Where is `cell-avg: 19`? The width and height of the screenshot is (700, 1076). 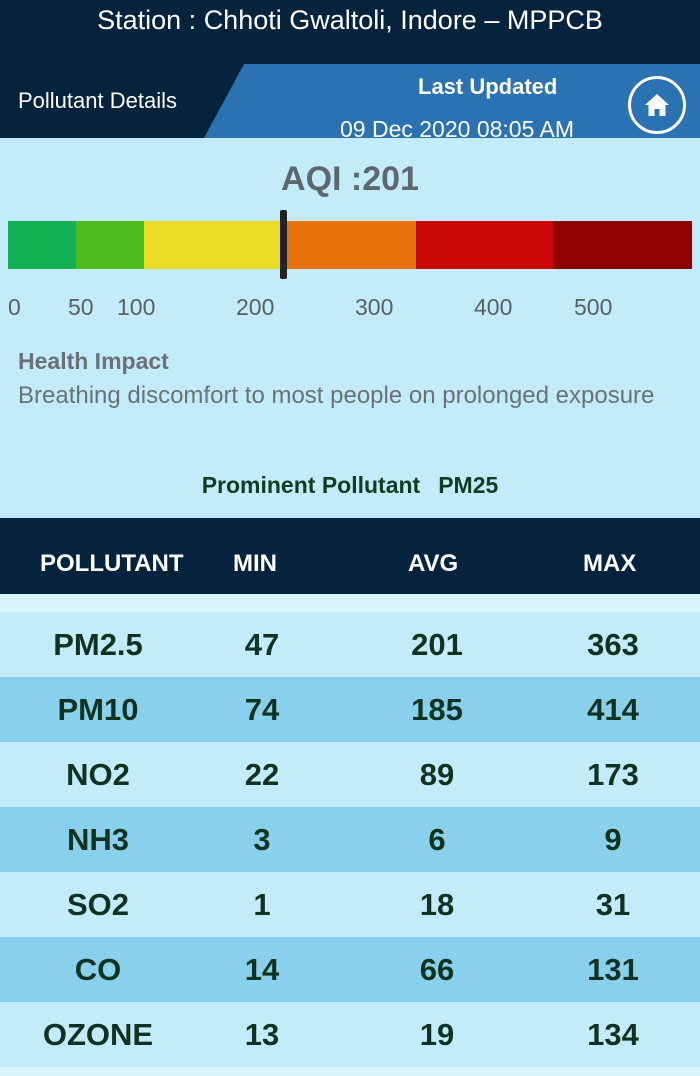
cell-avg: 19 is located at coordinates (437, 1034).